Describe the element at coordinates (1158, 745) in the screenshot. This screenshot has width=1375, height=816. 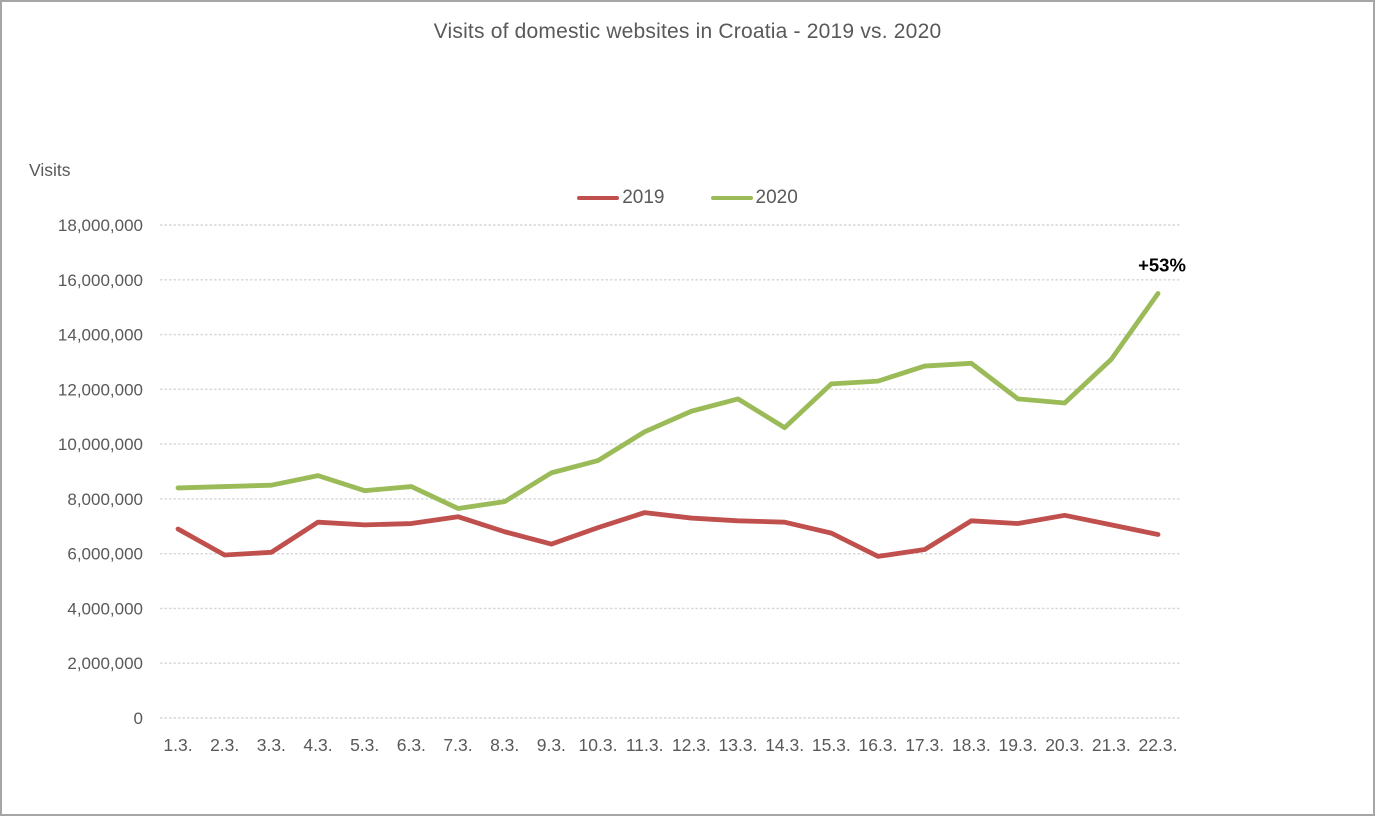
I see `x-tick-label: 22.3.` at that location.